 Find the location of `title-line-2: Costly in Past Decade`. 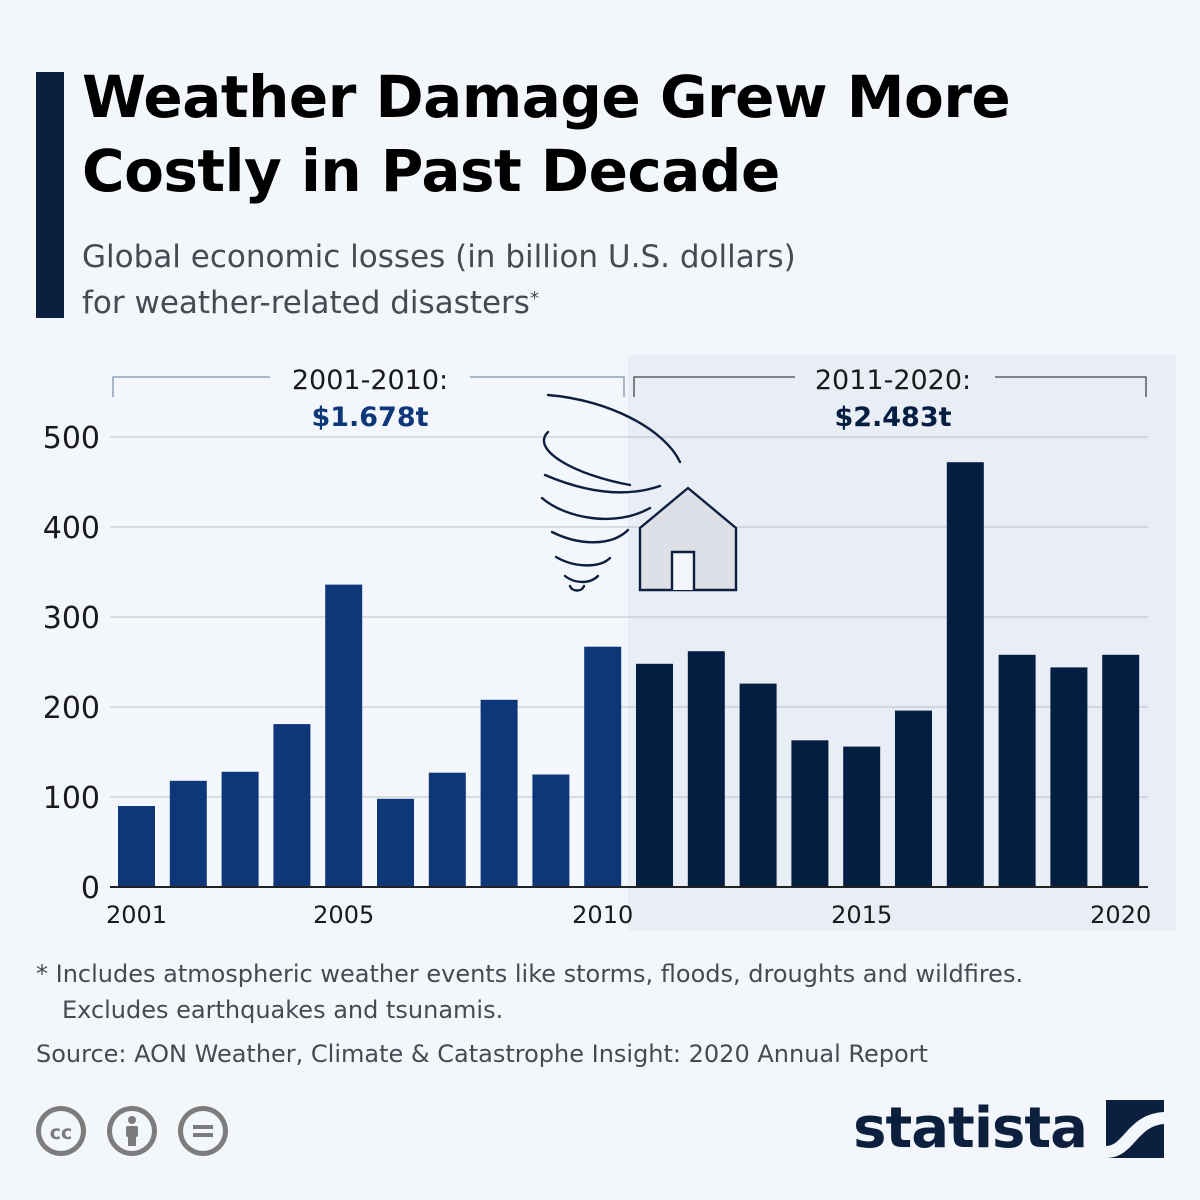

title-line-2: Costly in Past Decade is located at coordinates (431, 171).